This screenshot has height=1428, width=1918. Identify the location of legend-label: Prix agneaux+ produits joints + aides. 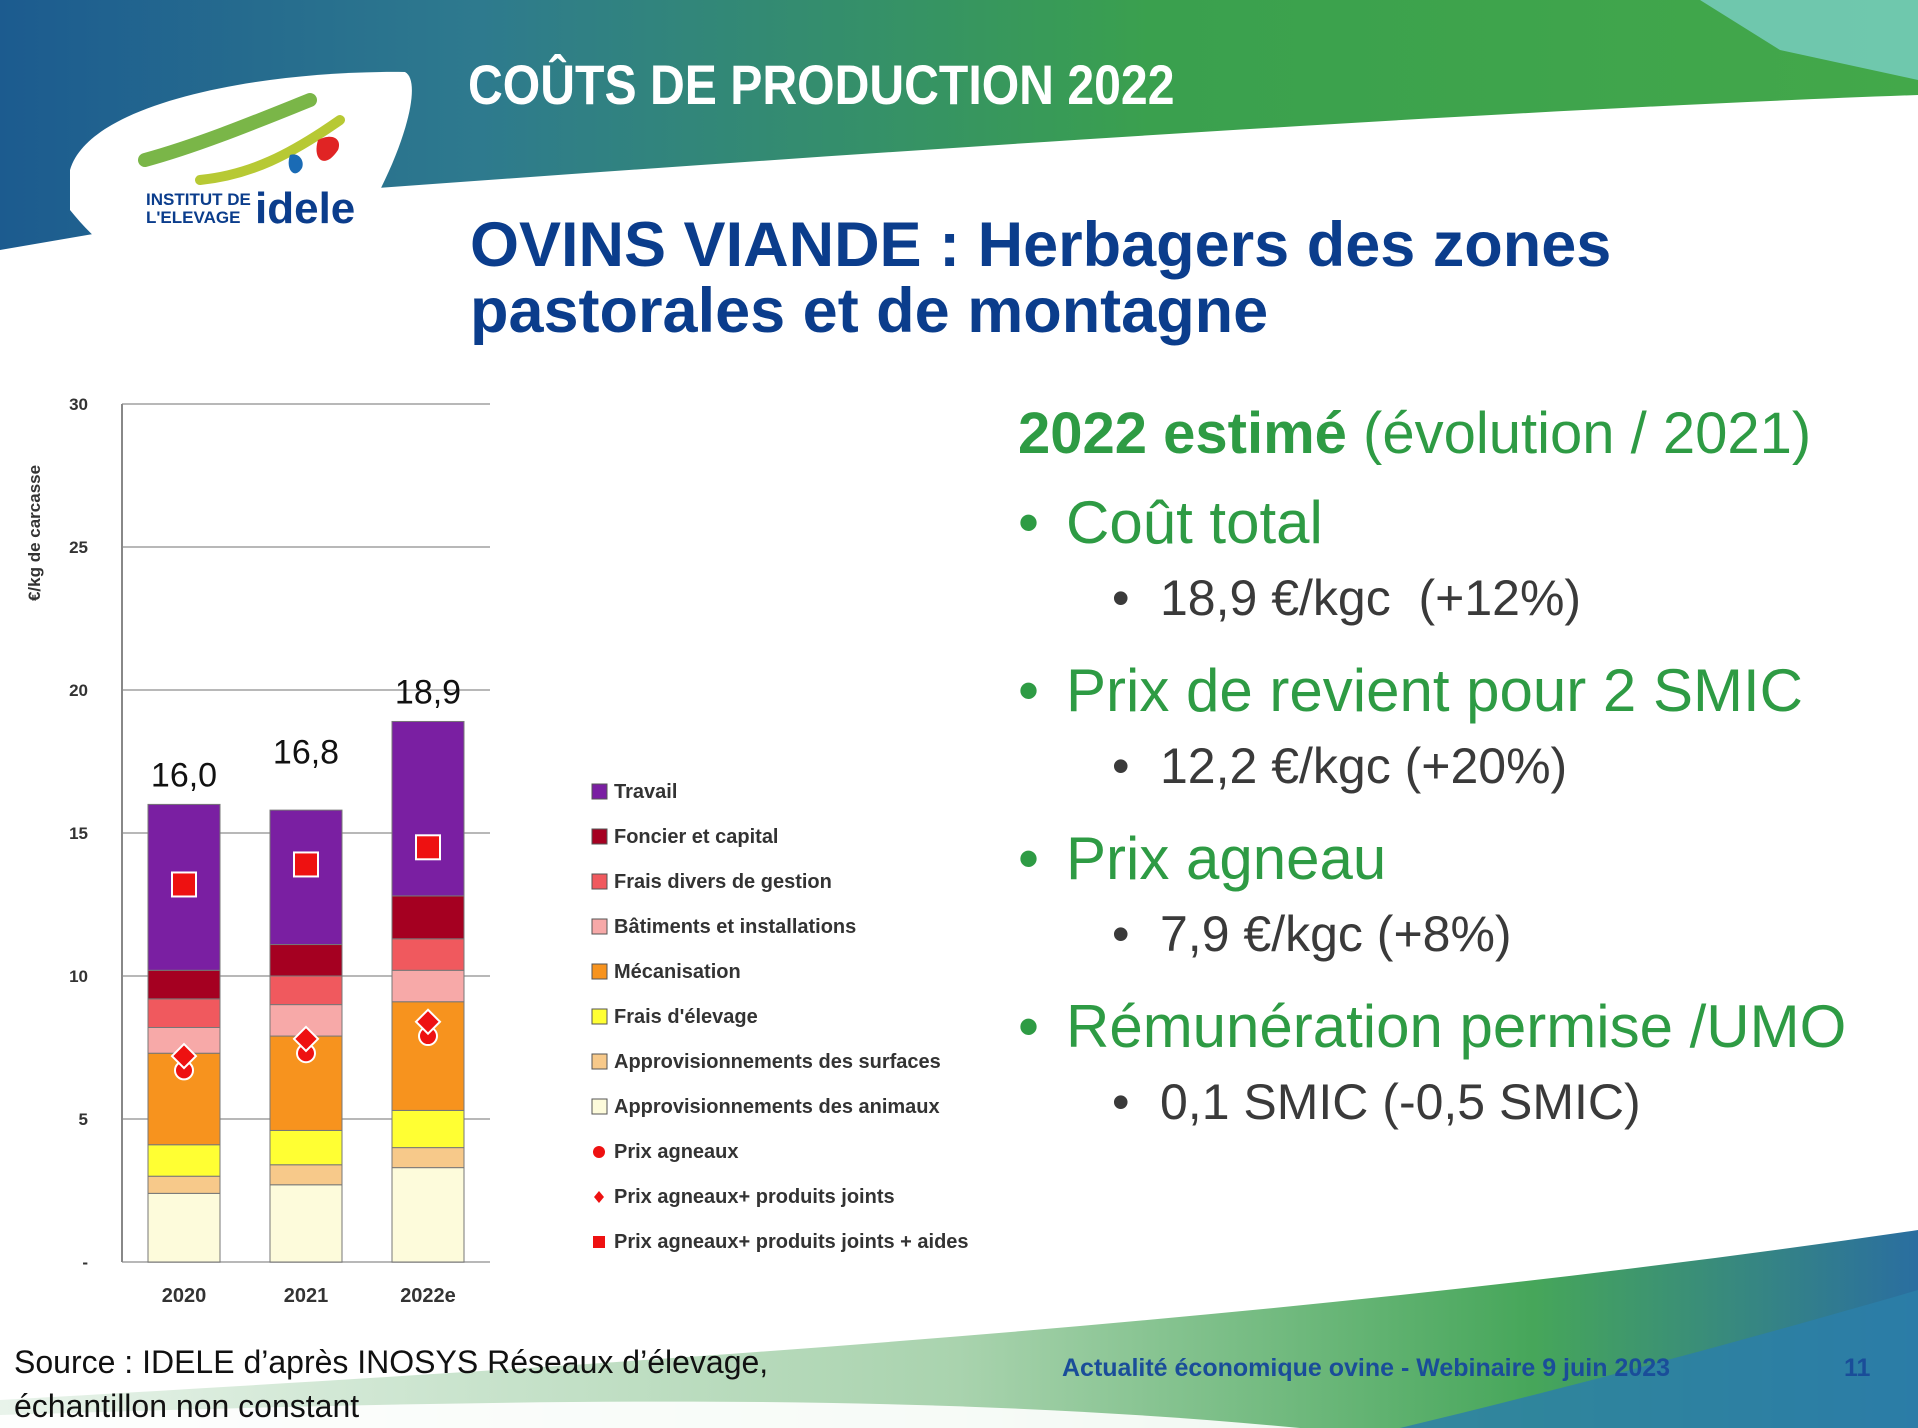
(791, 1242).